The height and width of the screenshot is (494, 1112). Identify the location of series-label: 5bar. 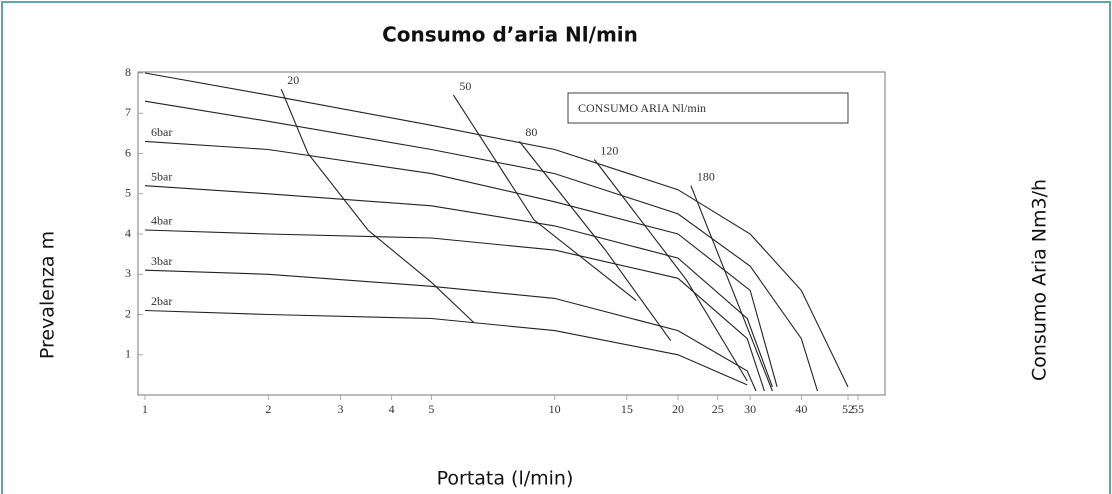
(161, 176).